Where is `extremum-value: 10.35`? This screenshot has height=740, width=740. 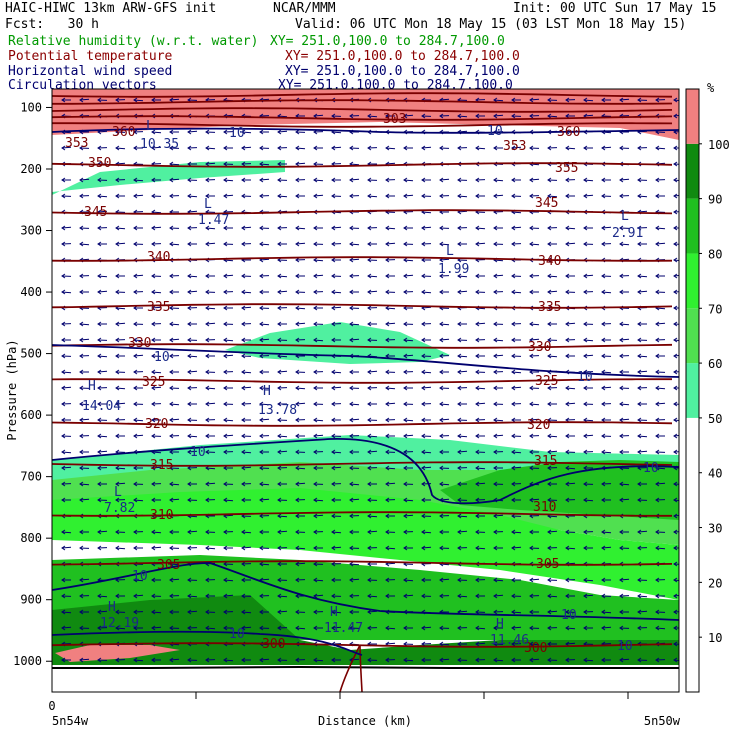 extremum-value: 10.35 is located at coordinates (159, 144).